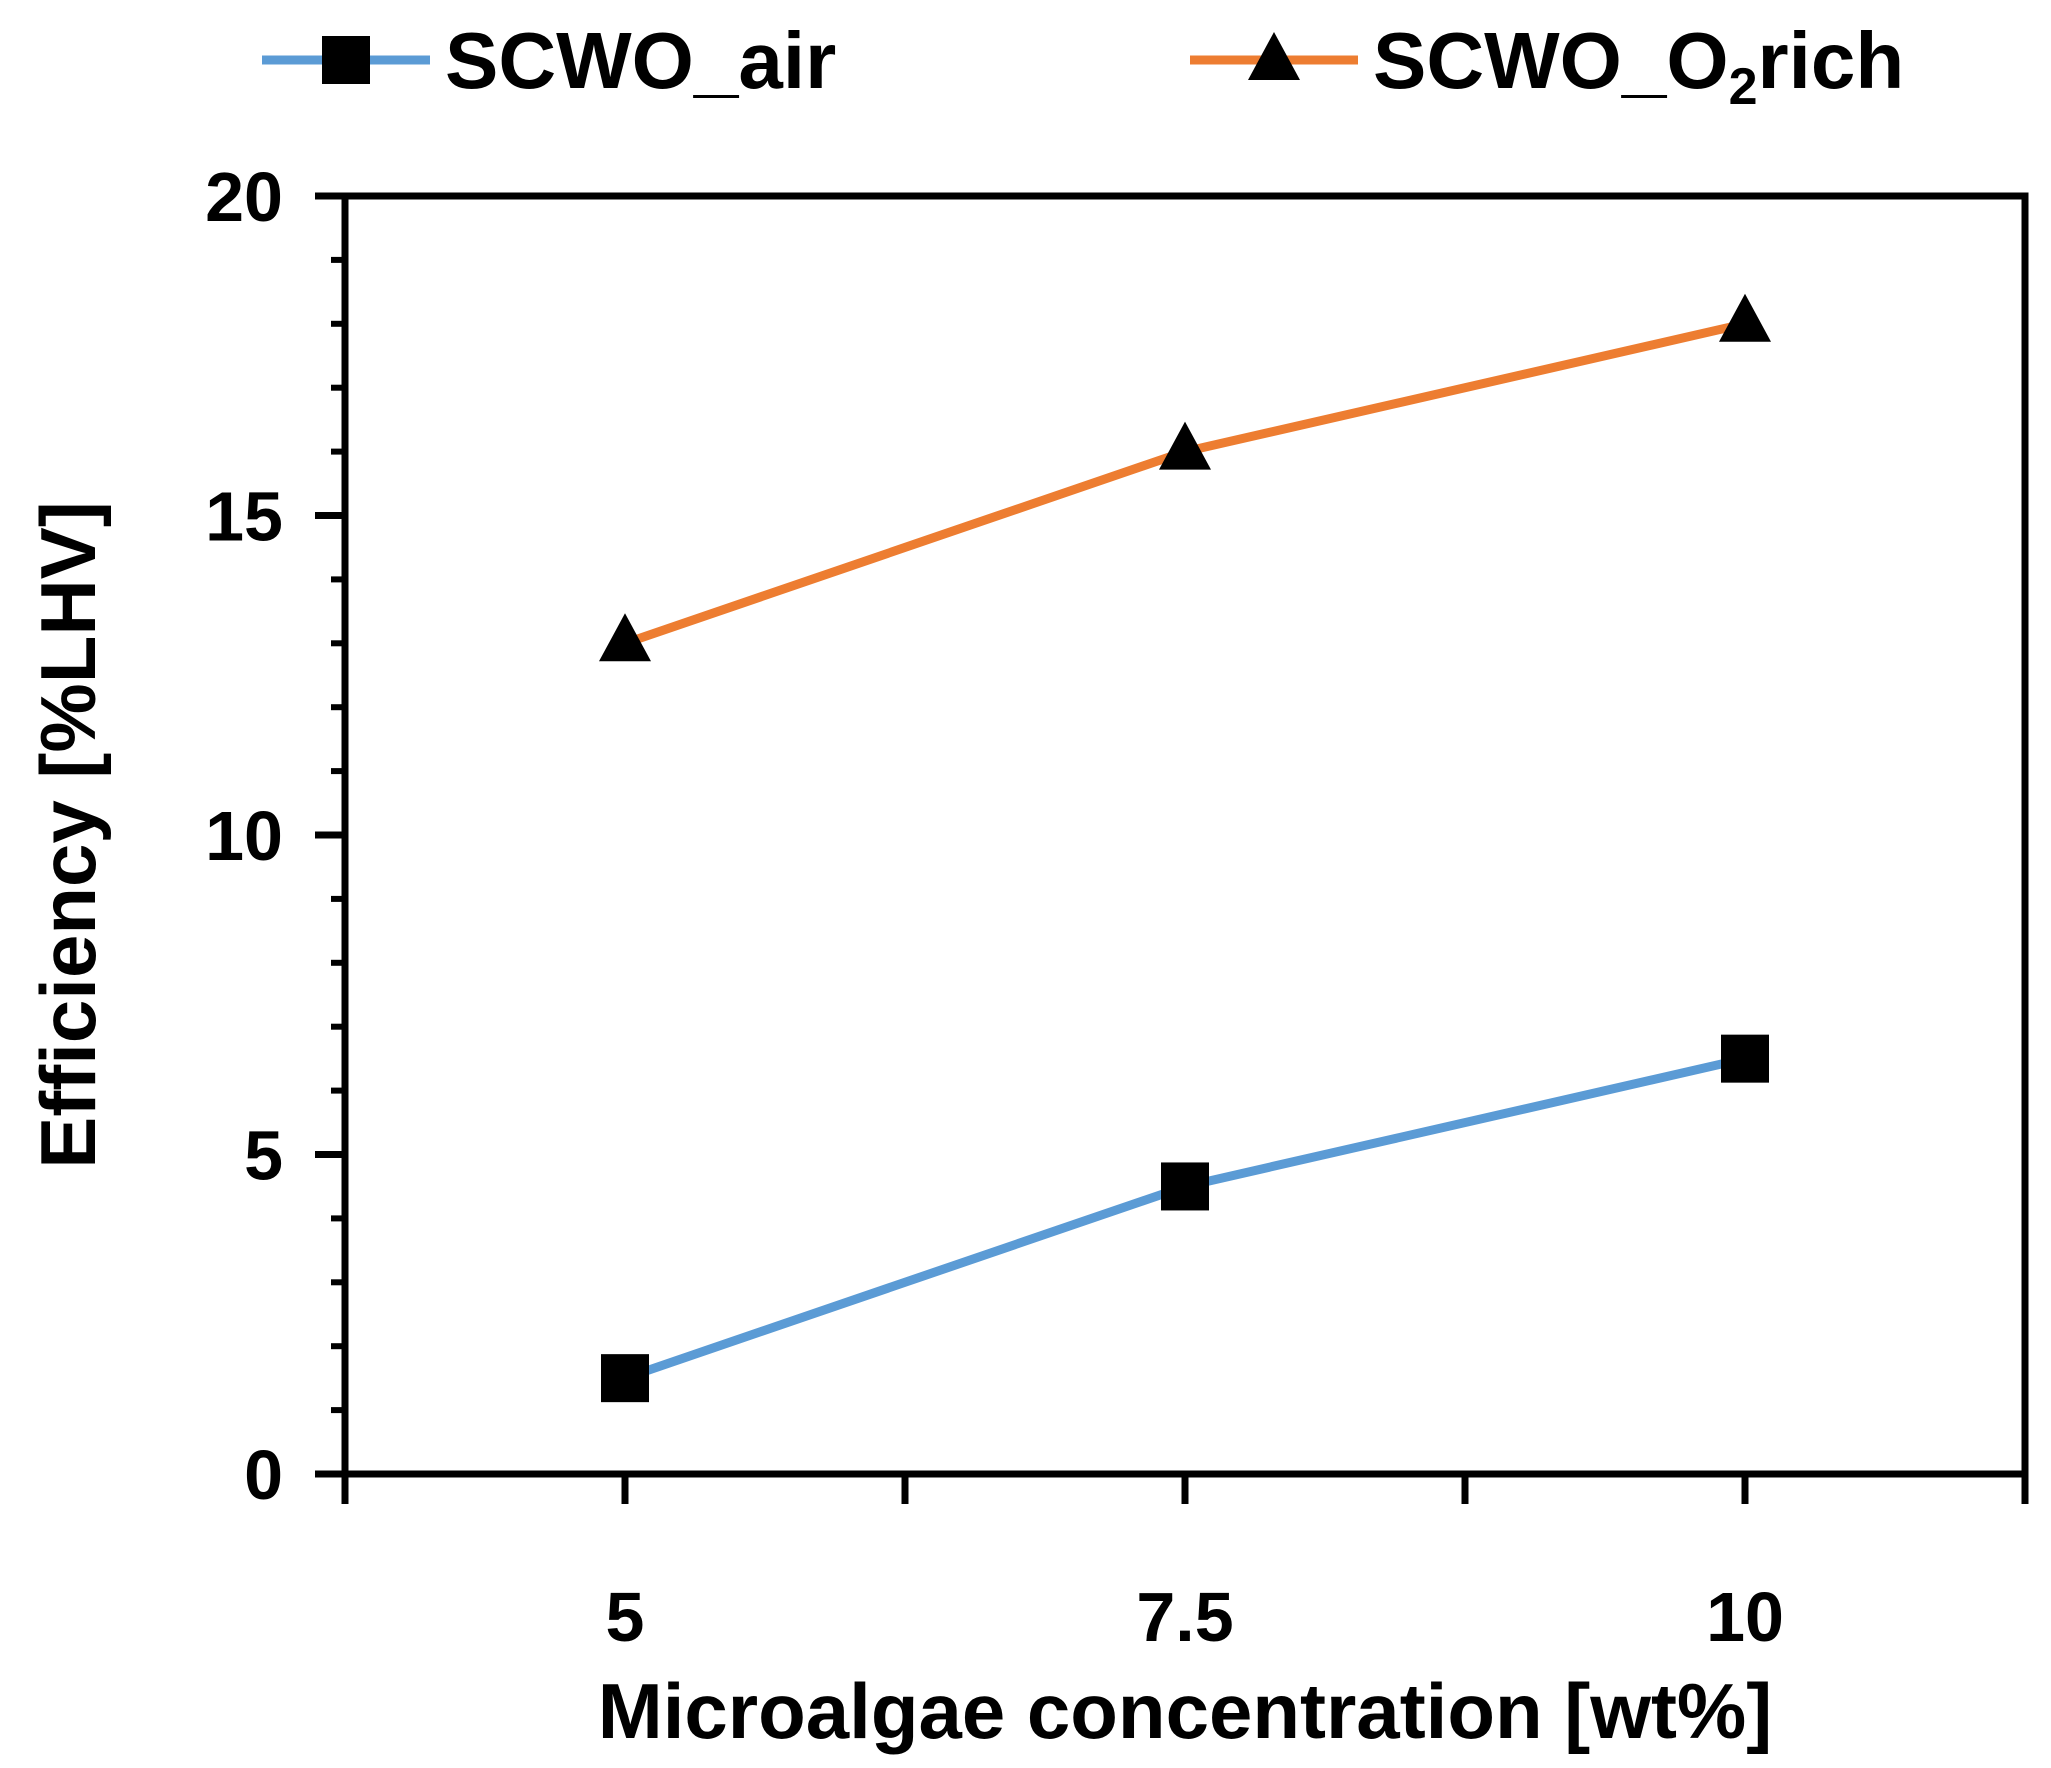  Describe the element at coordinates (244, 836) in the screenshot. I see `y-tick-label: 10` at that location.